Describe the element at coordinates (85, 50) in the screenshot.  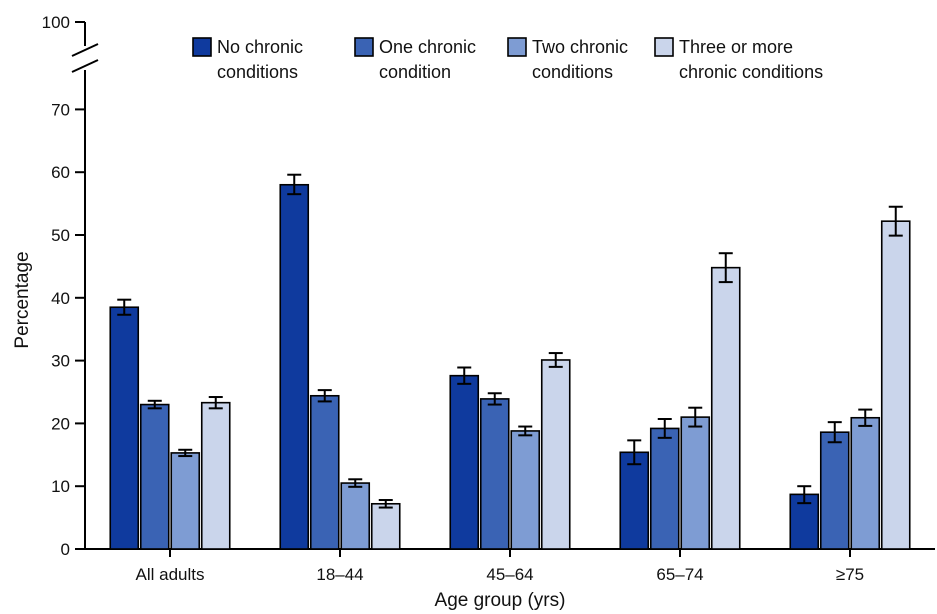
I see `axis-break-mark-top` at that location.